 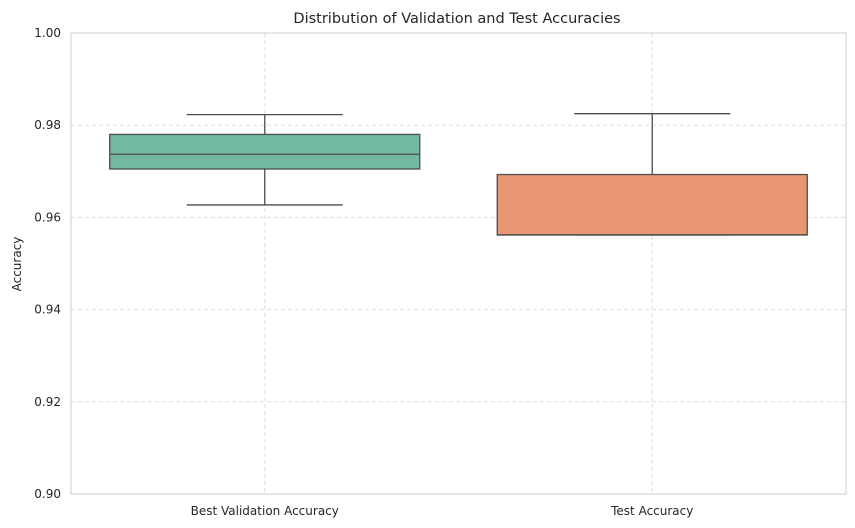 What do you see at coordinates (47, 33) in the screenshot?
I see `y-tick-label: 1.00` at bounding box center [47, 33].